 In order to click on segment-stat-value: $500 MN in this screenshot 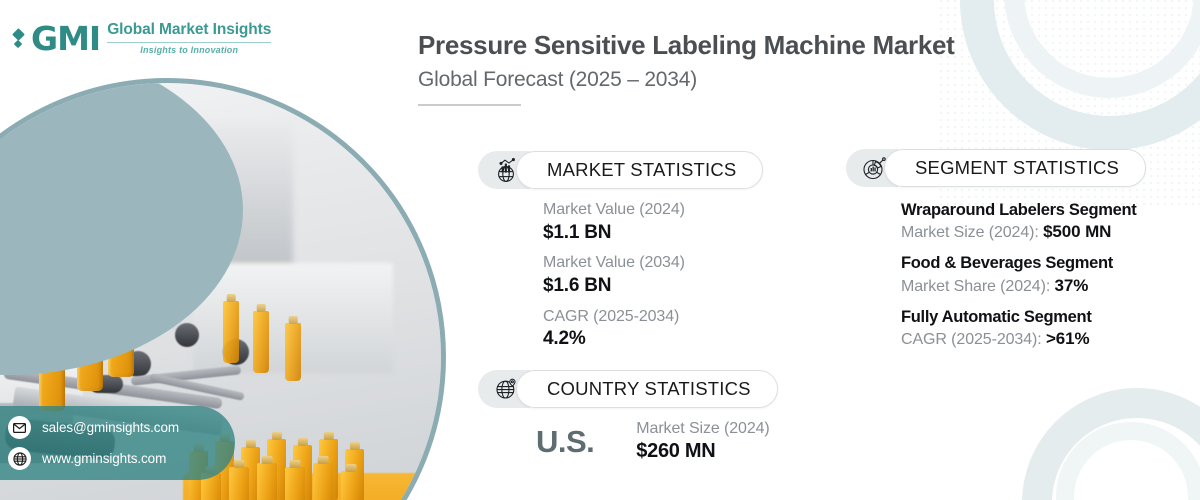, I will do `click(1077, 232)`.